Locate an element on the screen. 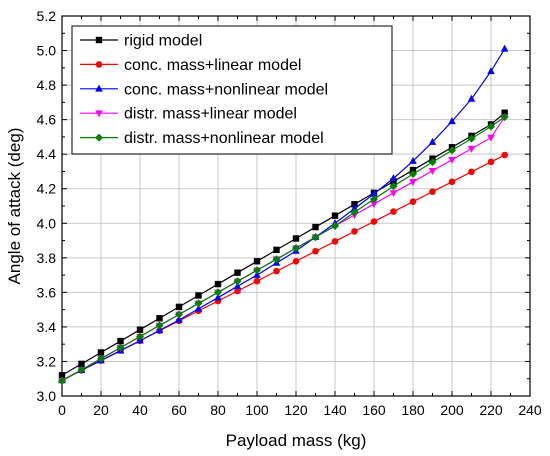  x-tick-label: 0 is located at coordinates (62, 410).